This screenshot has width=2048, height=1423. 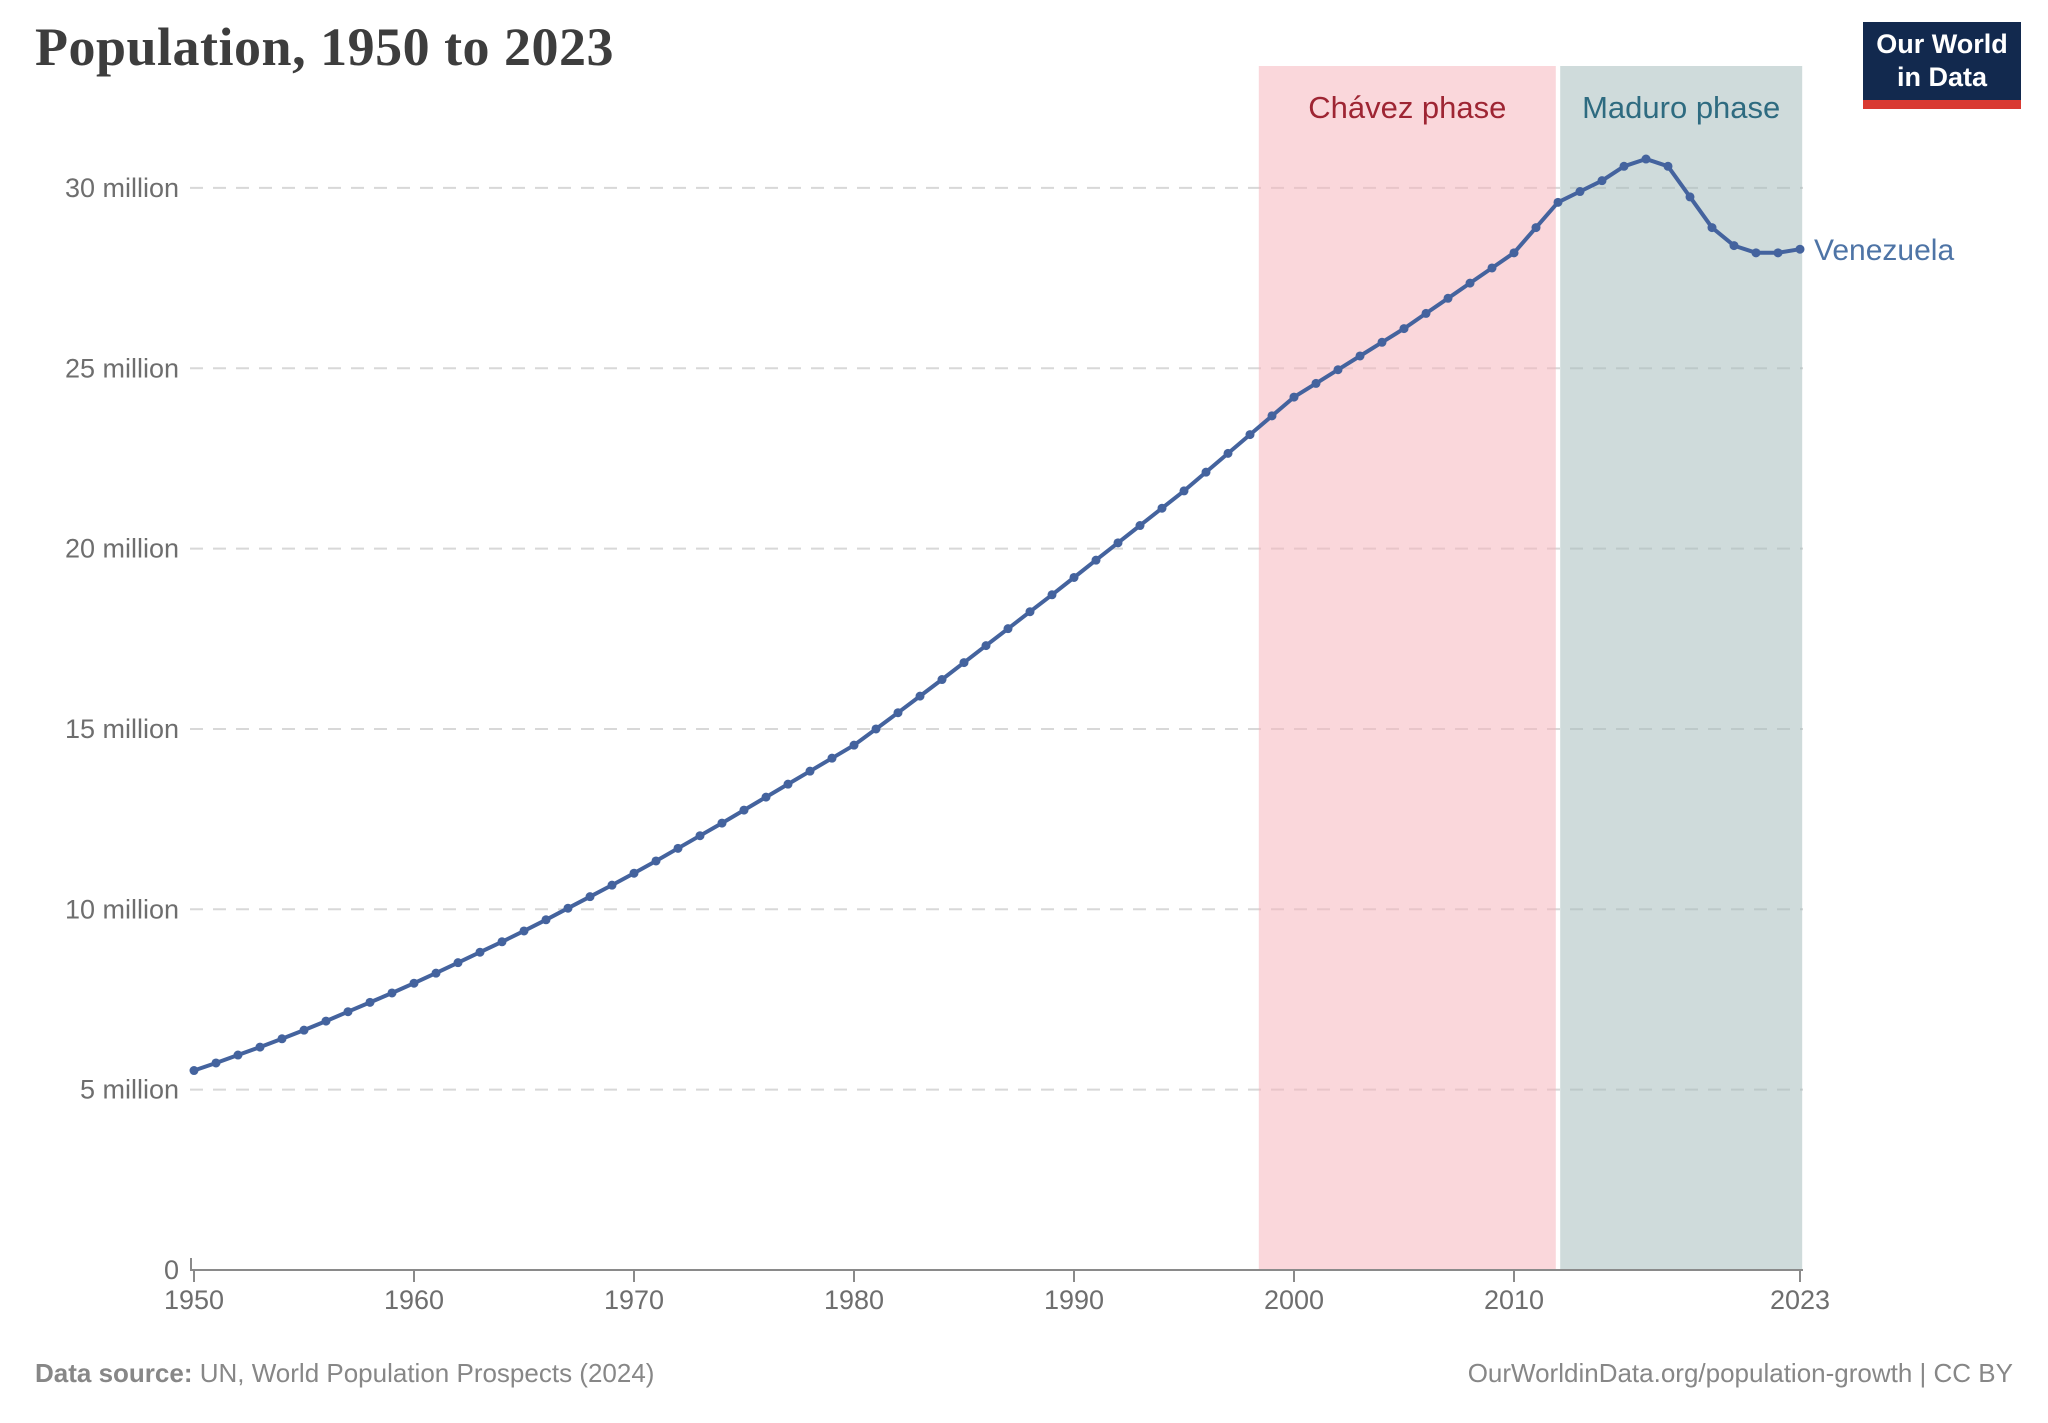 I want to click on chart-title: Population, 1950 to 2023, so click(x=325, y=47).